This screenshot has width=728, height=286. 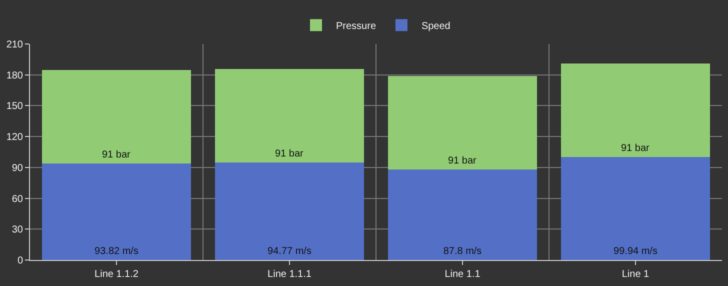 I want to click on y-tick-label: 30, so click(x=18, y=230).